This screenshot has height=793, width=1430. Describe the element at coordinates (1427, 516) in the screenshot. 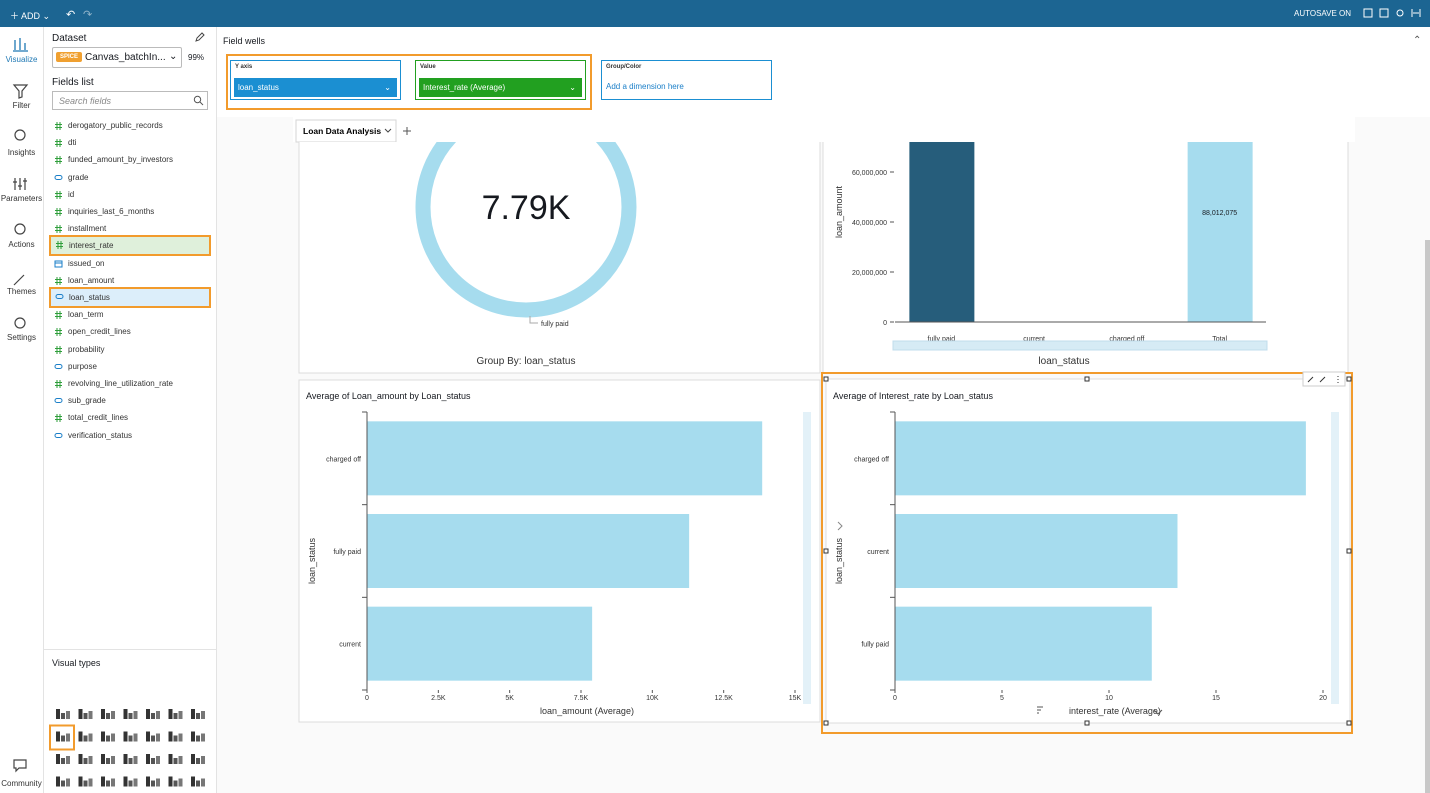

I see `scrollbar` at that location.